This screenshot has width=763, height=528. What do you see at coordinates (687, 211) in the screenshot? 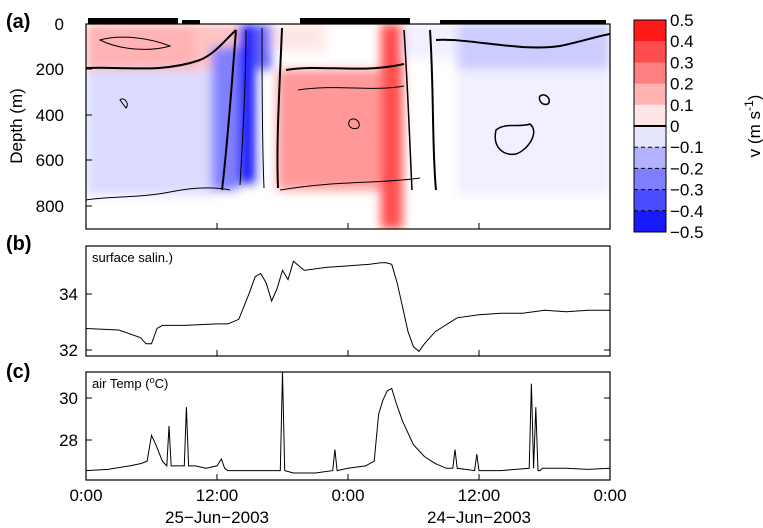
I see `colorbar-tick-9: −0.4` at bounding box center [687, 211].